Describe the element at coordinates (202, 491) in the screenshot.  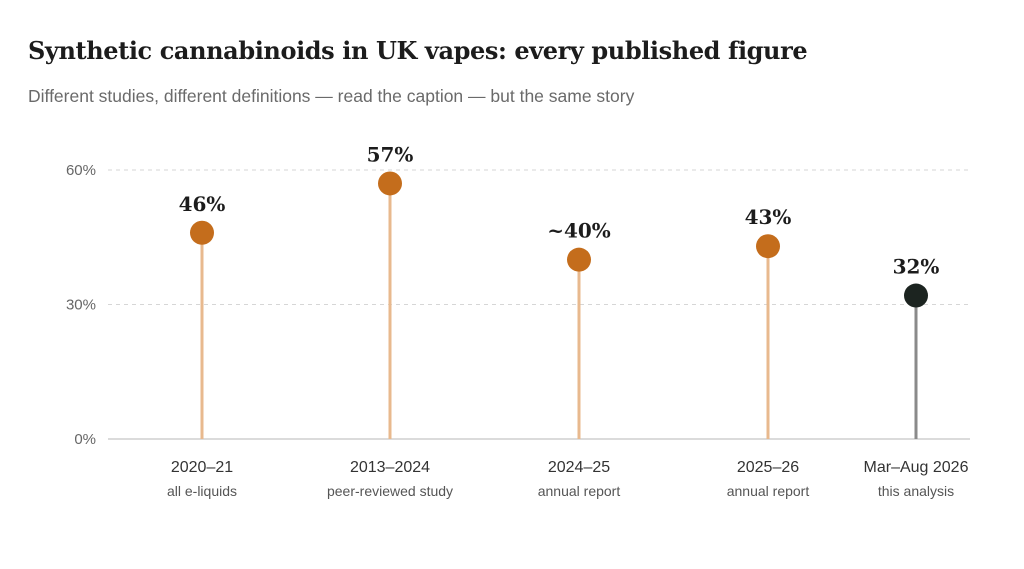
I see `category-sublabel: all e-liquids` at that location.